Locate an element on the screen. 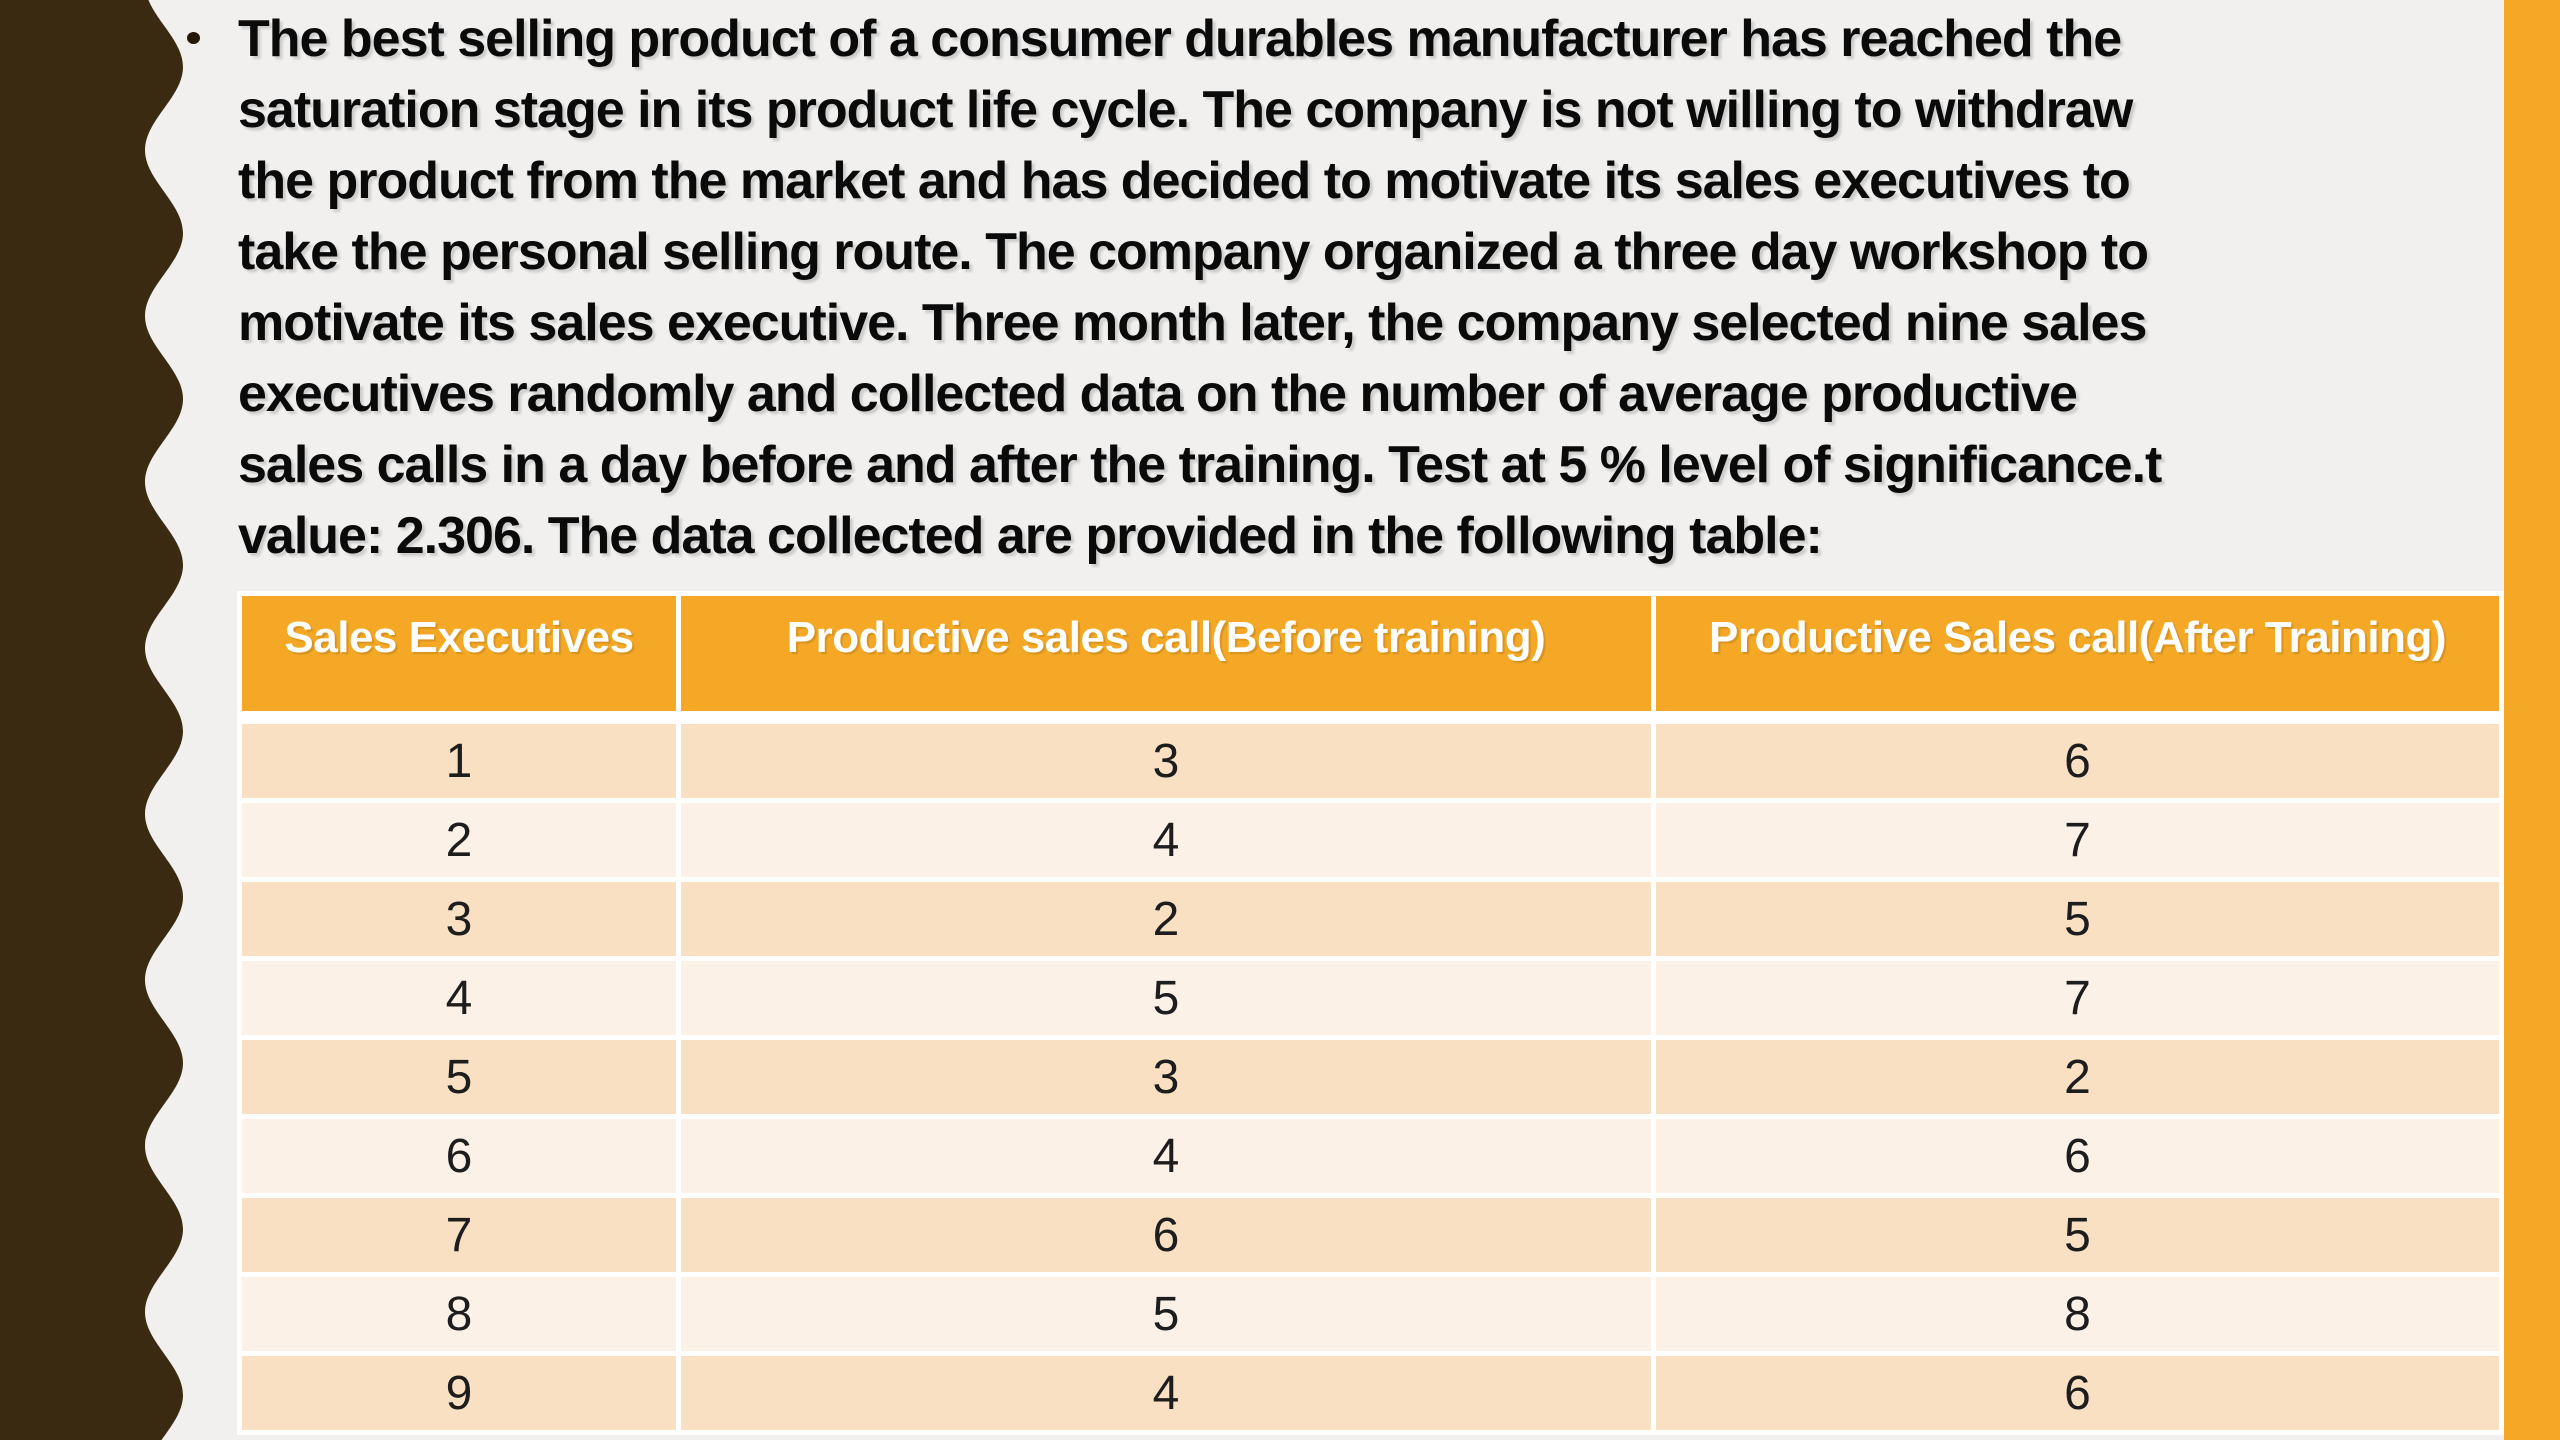 This screenshot has height=1440, width=2560. table-row: 1 3 6 is located at coordinates (1370, 761).